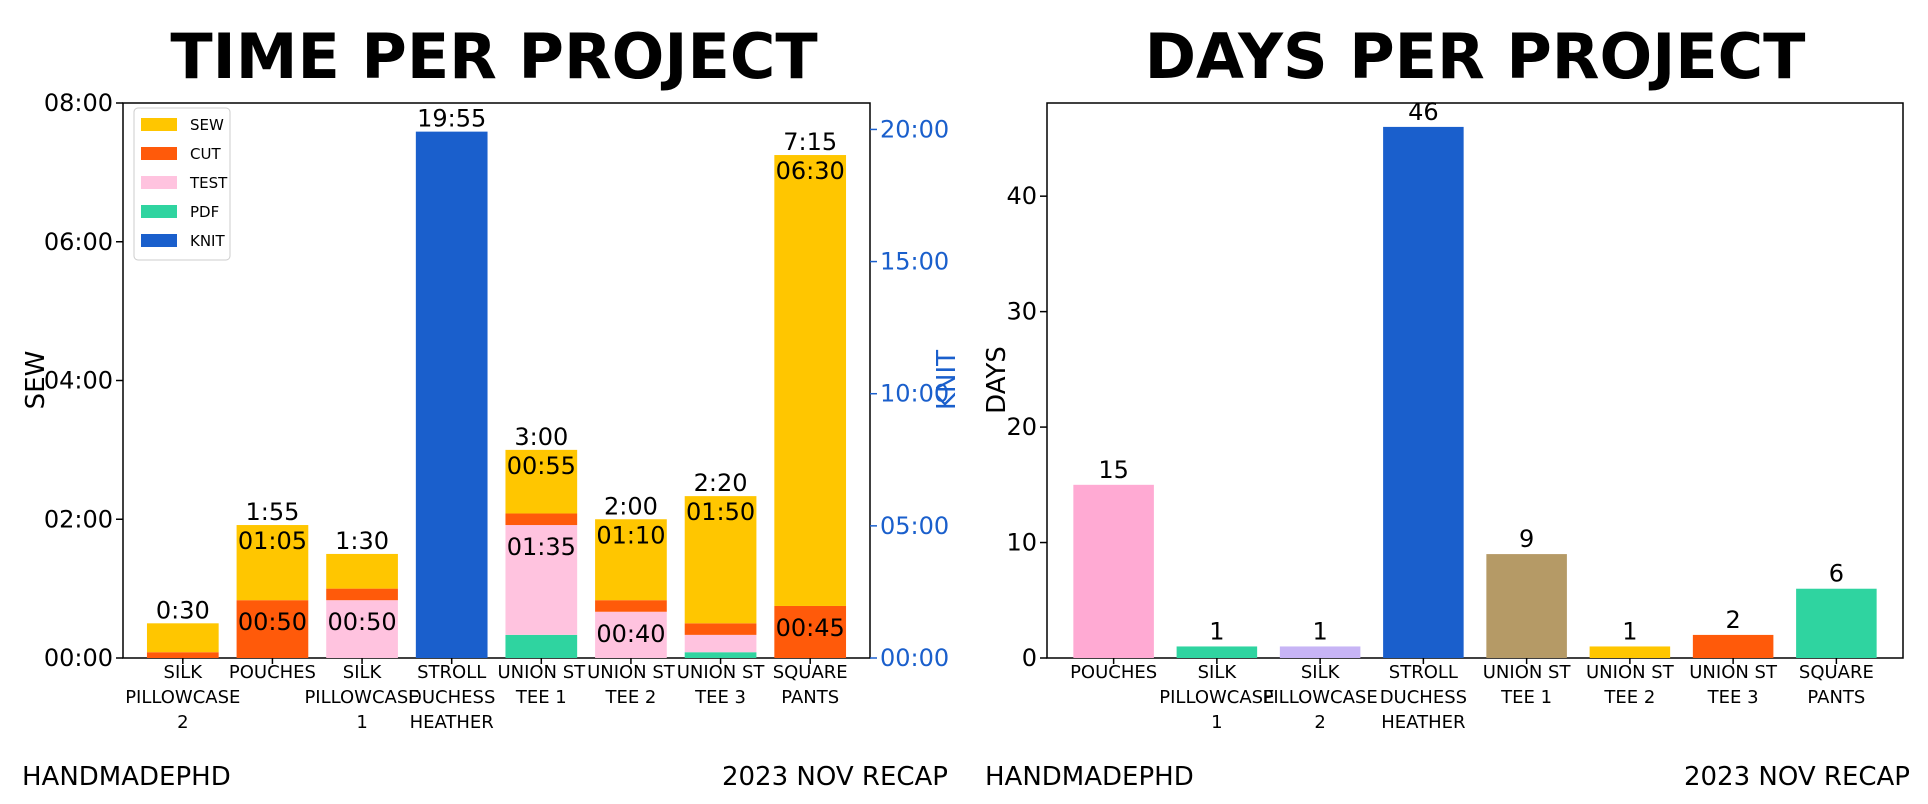  What do you see at coordinates (997, 380) in the screenshot?
I see `days-axis-label: DAYS` at bounding box center [997, 380].